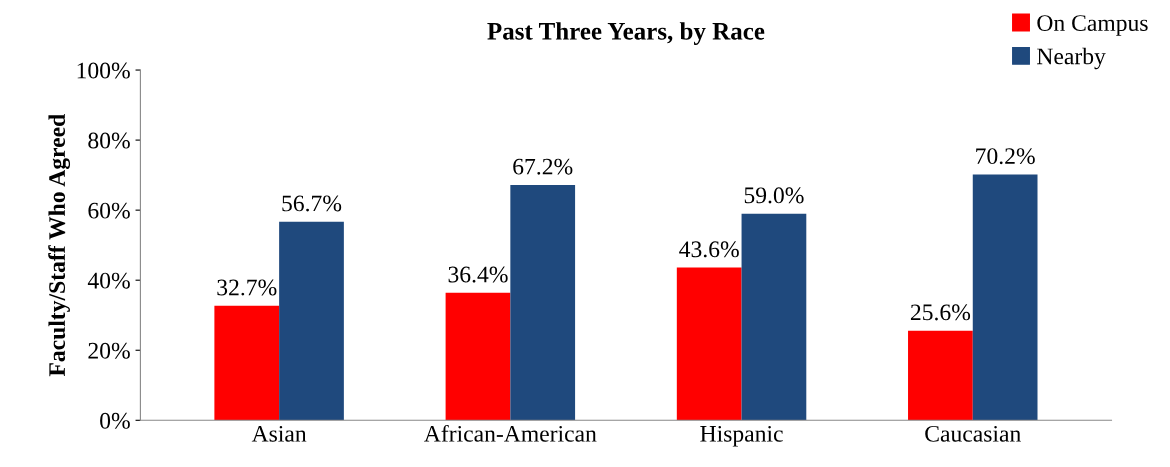 The width and height of the screenshot is (1170, 467). Describe the element at coordinates (940, 312) in the screenshot. I see `data-label: 25.6%` at that location.